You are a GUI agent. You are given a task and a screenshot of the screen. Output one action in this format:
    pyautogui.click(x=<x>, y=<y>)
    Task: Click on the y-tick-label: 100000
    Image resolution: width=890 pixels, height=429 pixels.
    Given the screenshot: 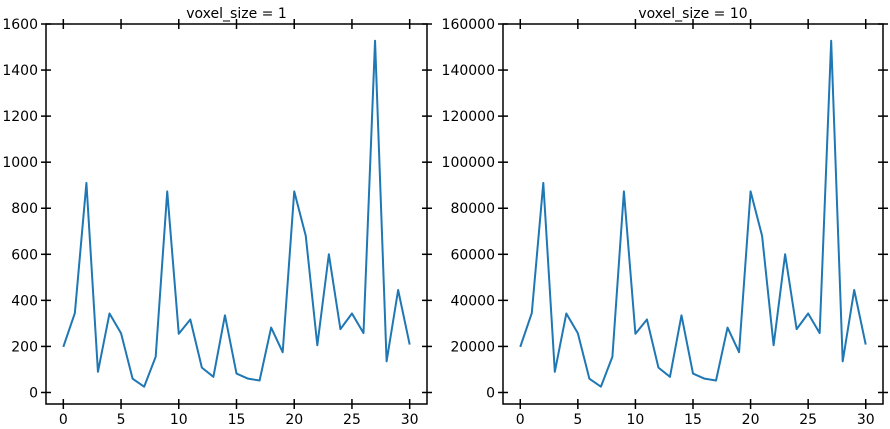 What is the action you would take?
    pyautogui.click(x=468, y=163)
    